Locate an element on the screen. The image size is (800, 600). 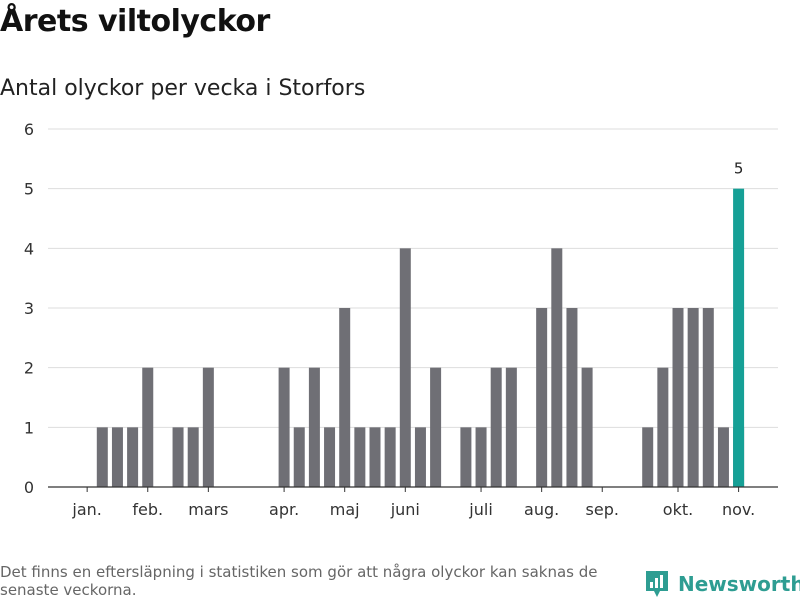
y-tick-label: 3 is located at coordinates (29, 308).